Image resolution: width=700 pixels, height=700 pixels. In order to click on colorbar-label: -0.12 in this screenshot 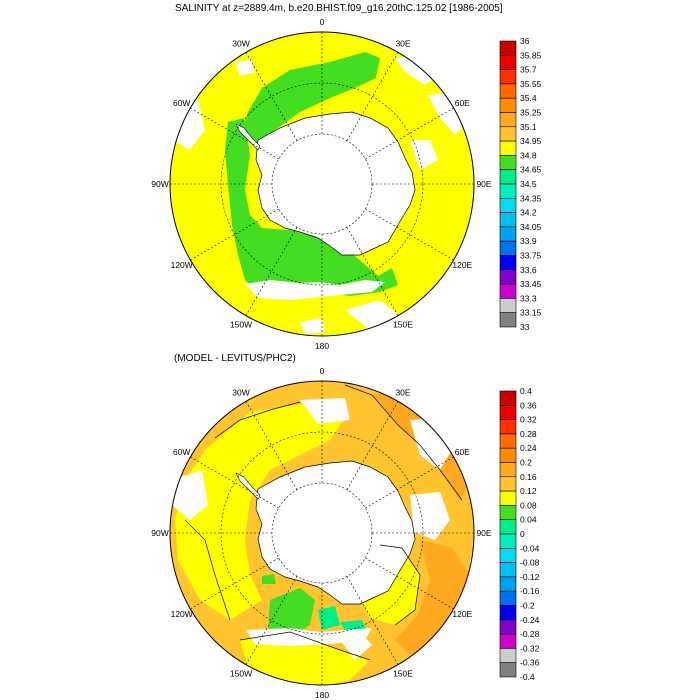, I will do `click(530, 577)`.